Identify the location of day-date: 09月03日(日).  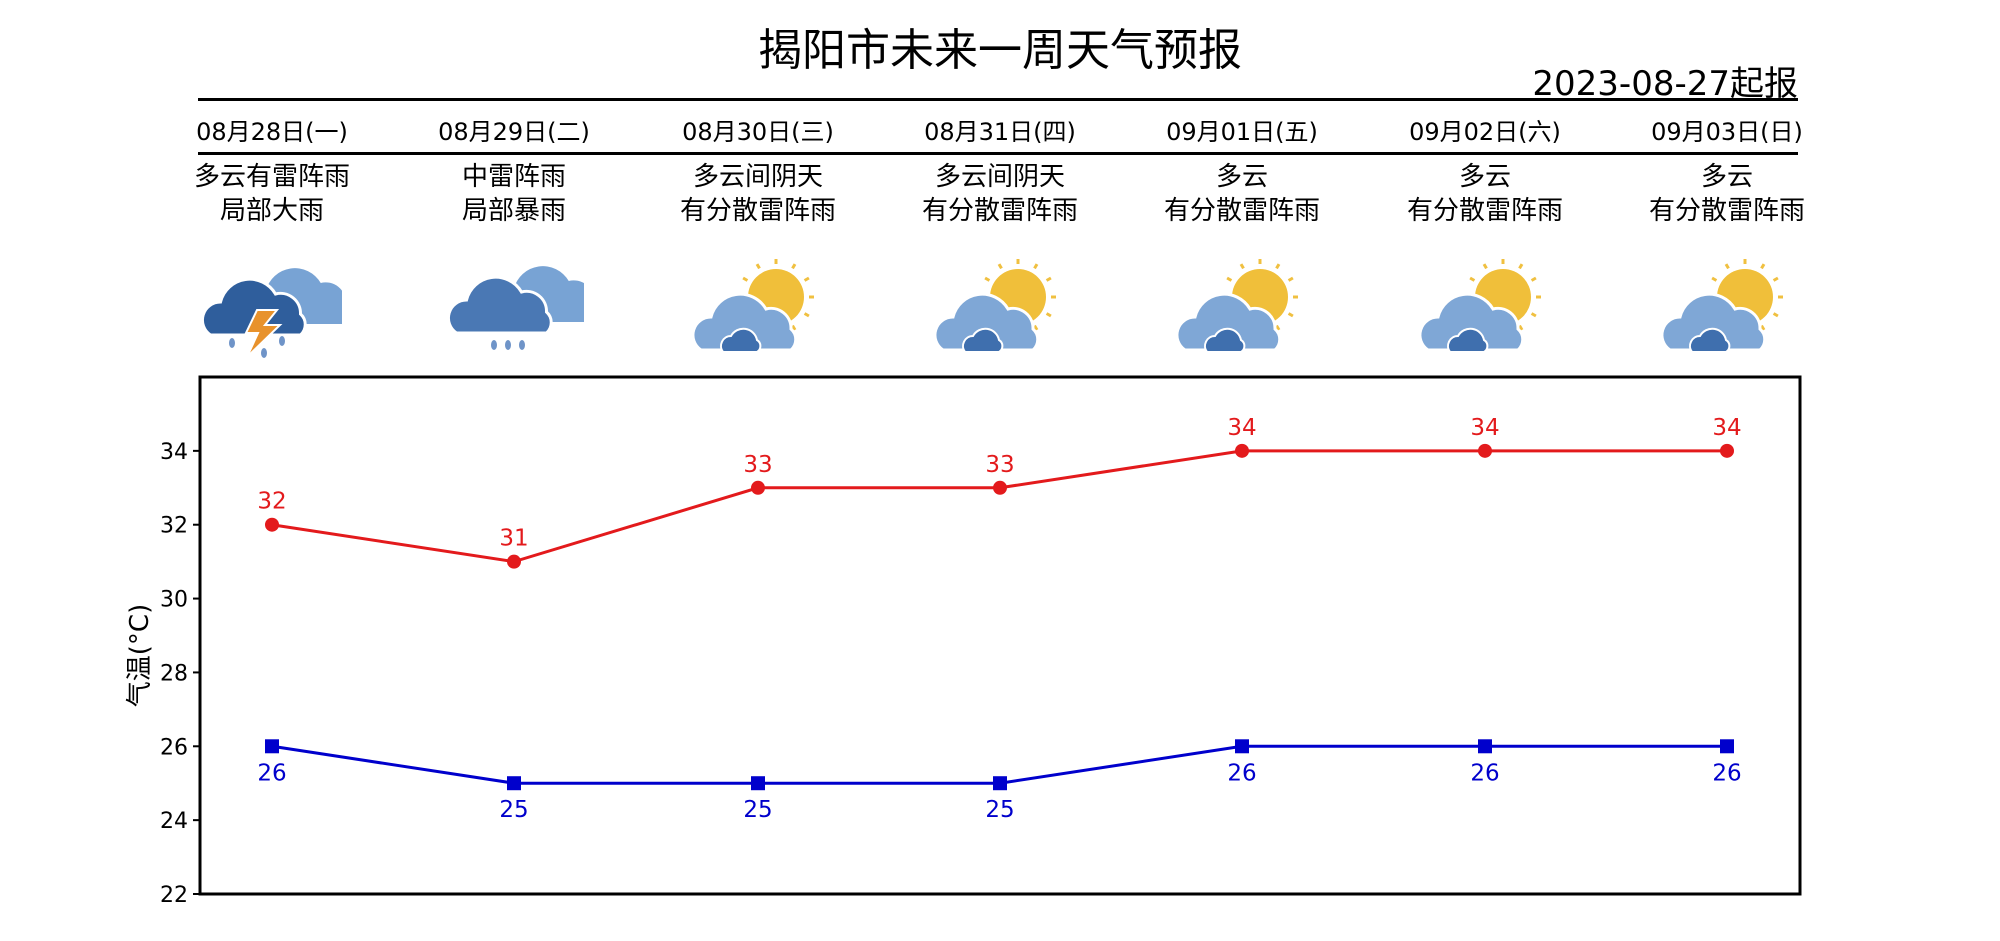
(1727, 132).